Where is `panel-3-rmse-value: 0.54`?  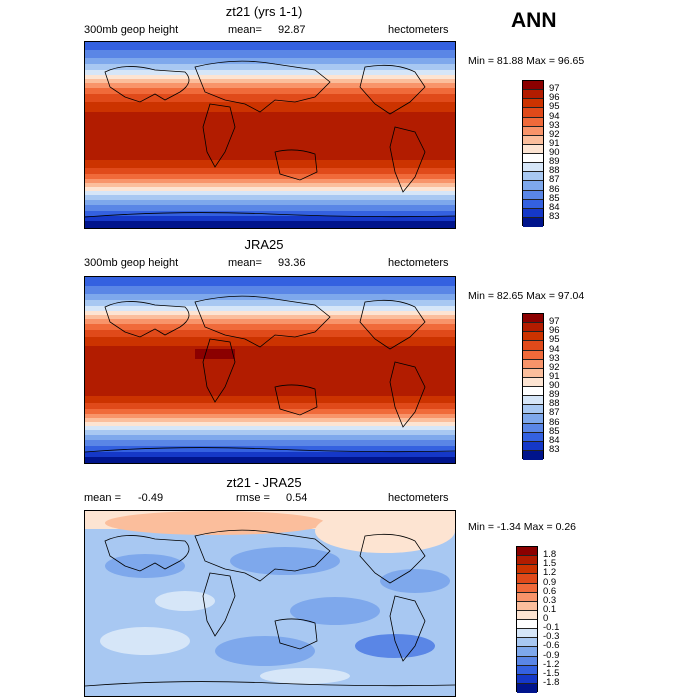 panel-3-rmse-value: 0.54 is located at coordinates (297, 498).